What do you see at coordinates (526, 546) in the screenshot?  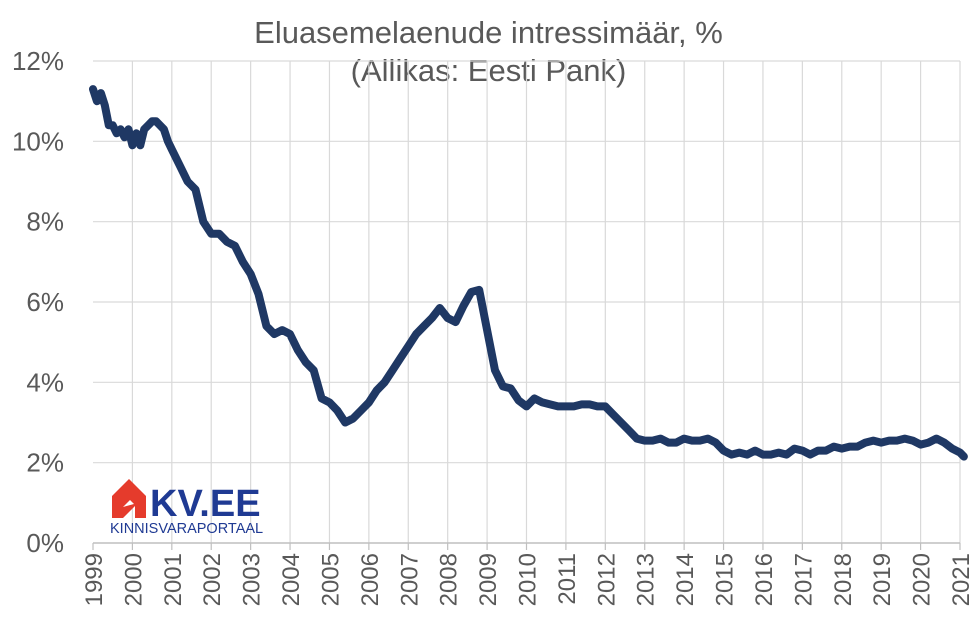 I see `axes` at bounding box center [526, 546].